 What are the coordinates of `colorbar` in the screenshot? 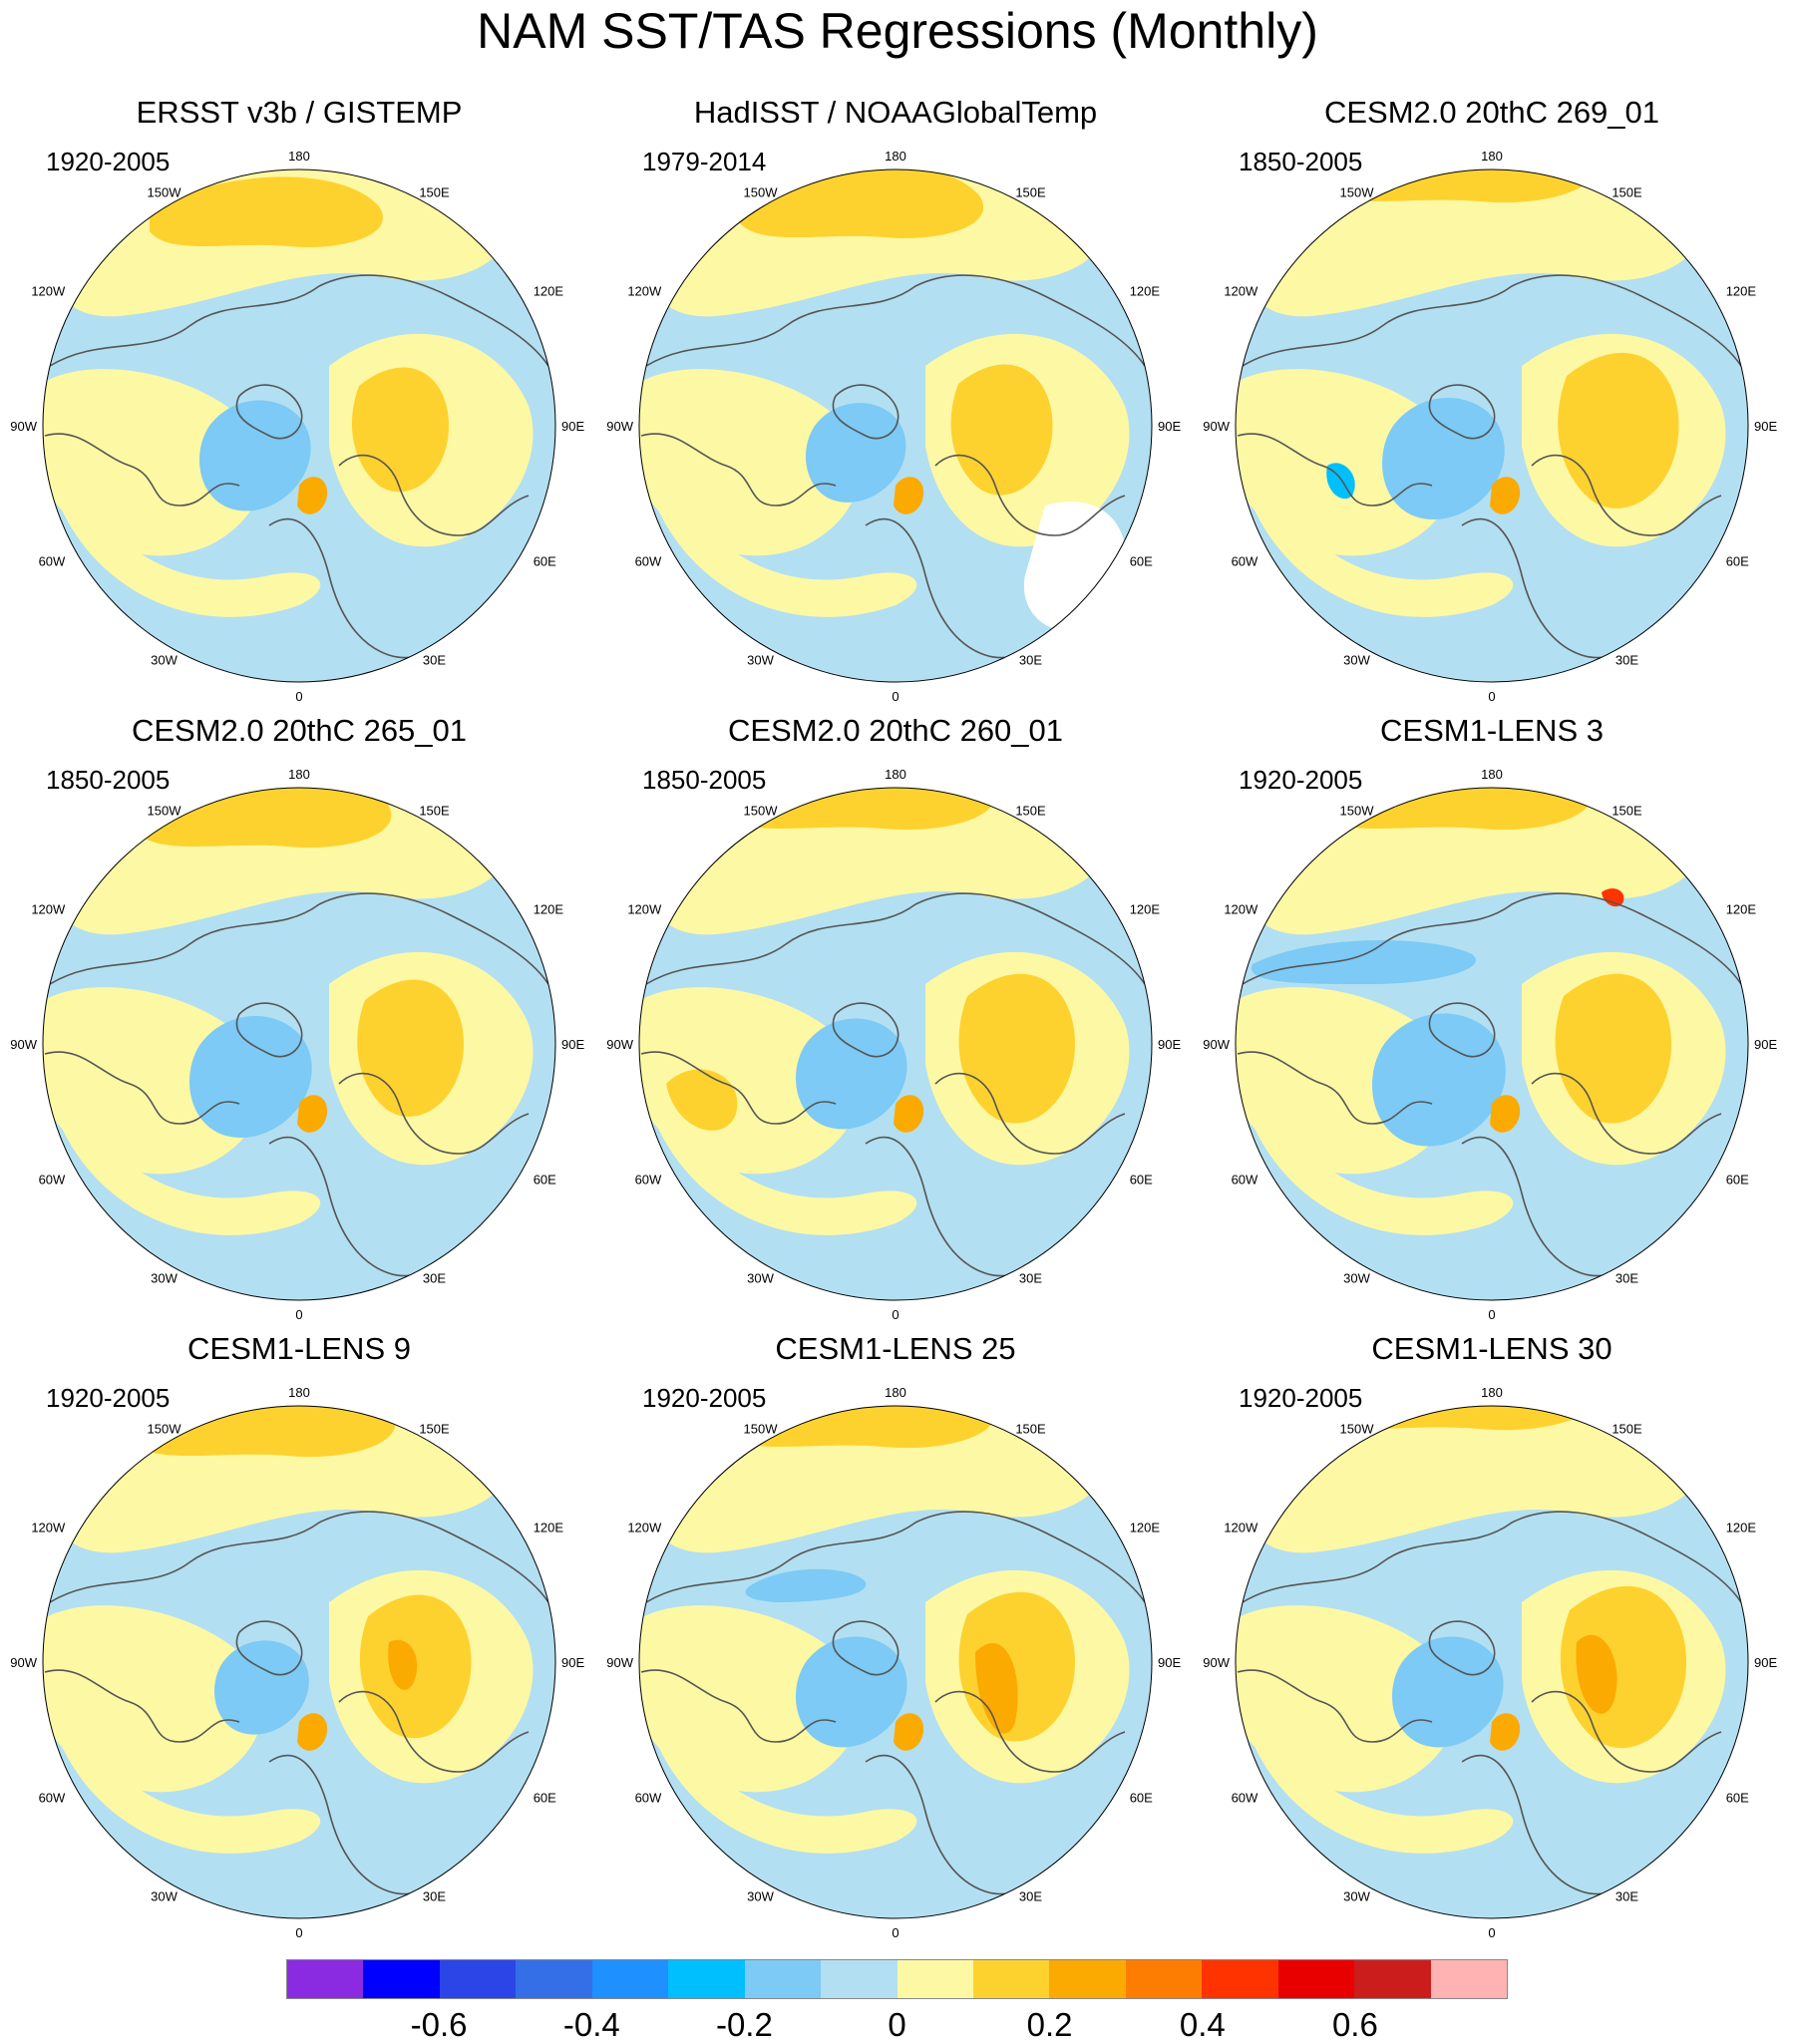 It's located at (897, 1979).